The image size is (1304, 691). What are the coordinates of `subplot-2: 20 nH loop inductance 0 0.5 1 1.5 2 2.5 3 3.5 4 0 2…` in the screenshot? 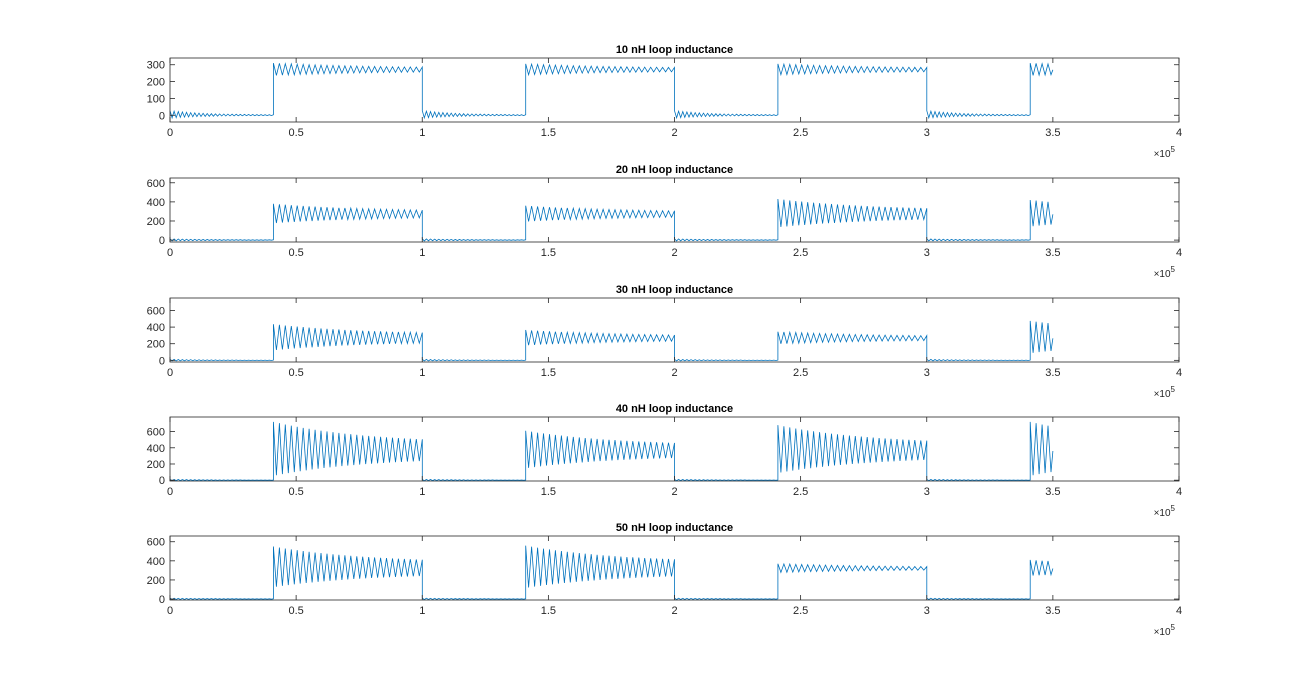 It's located at (664, 222).